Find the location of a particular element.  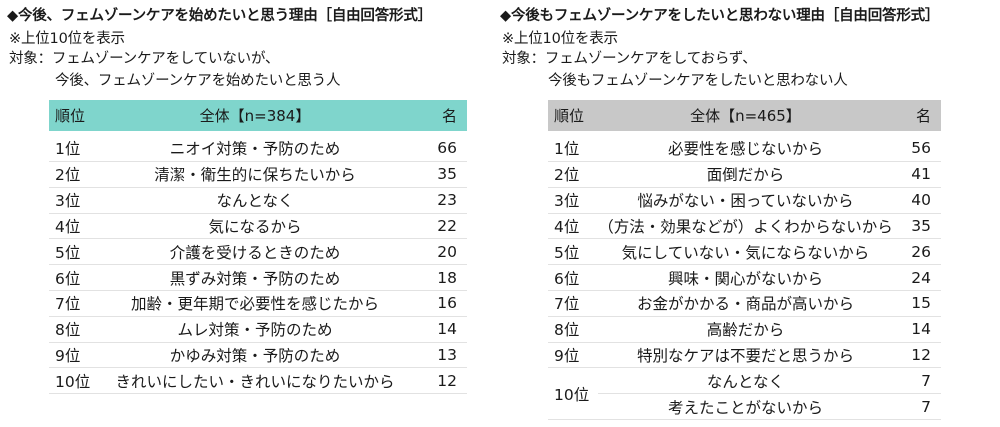

table-row: 8位 高齢だから 14 is located at coordinates (744, 329).